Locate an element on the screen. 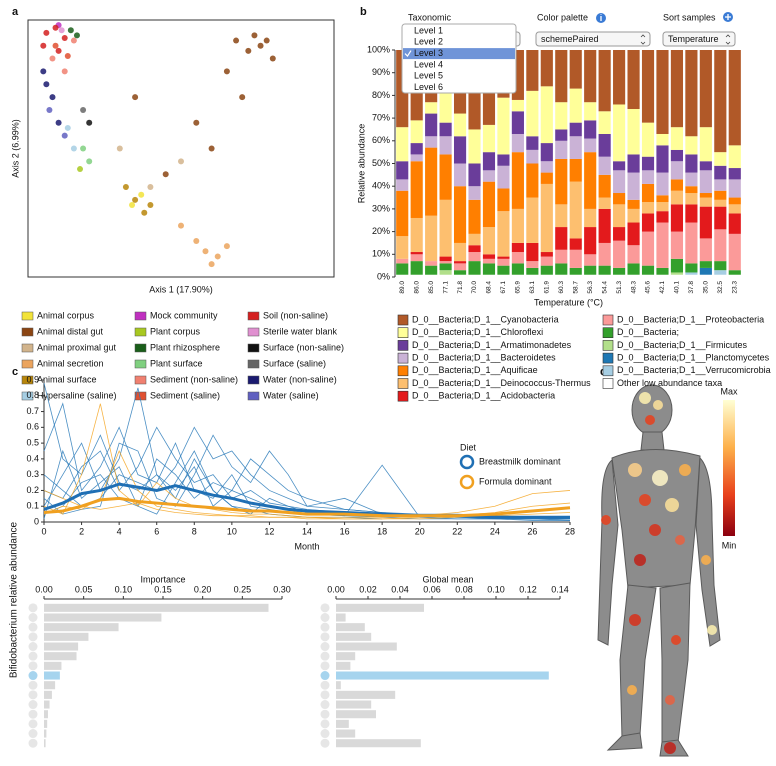 This screenshot has height=766, width=776. legend-label: Animal corpus is located at coordinates (66, 315).